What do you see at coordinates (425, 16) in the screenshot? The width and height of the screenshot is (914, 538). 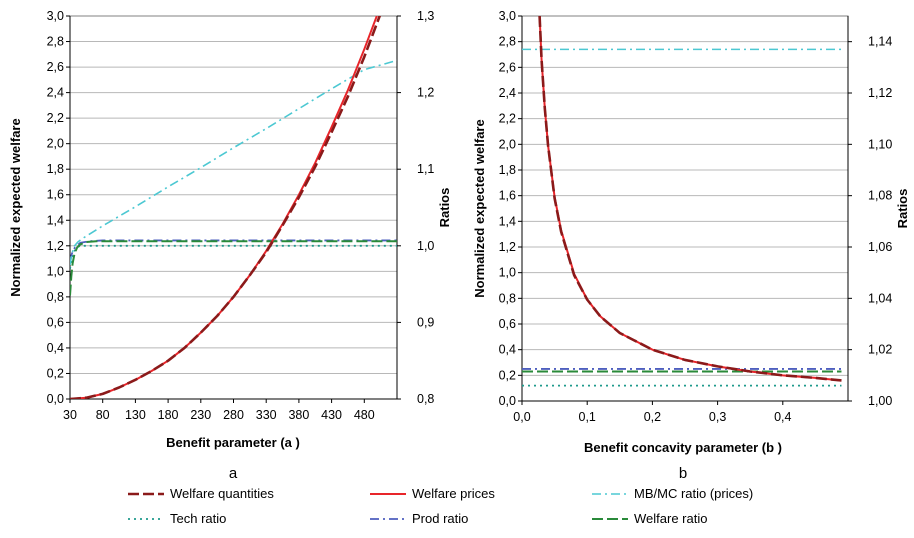 I see `y2-tick-label: 1,3` at bounding box center [425, 16].